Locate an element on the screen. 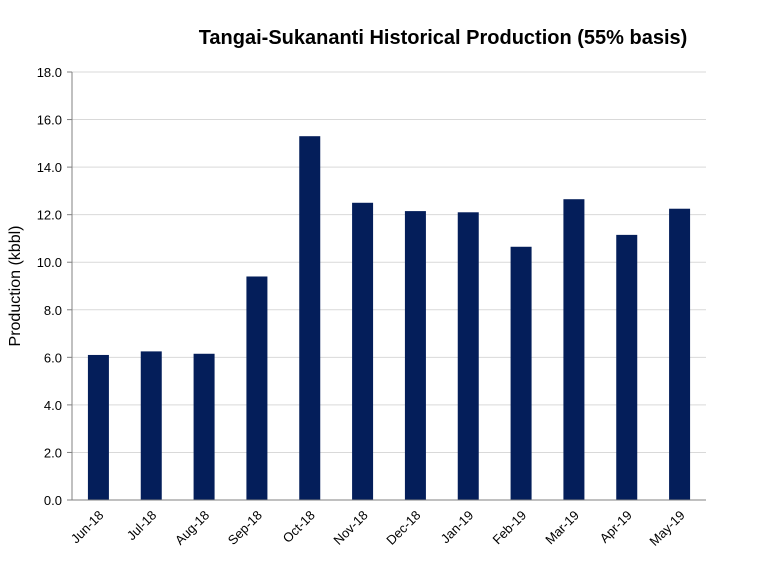  x-tick-label: Aug-18 is located at coordinates (192, 528).